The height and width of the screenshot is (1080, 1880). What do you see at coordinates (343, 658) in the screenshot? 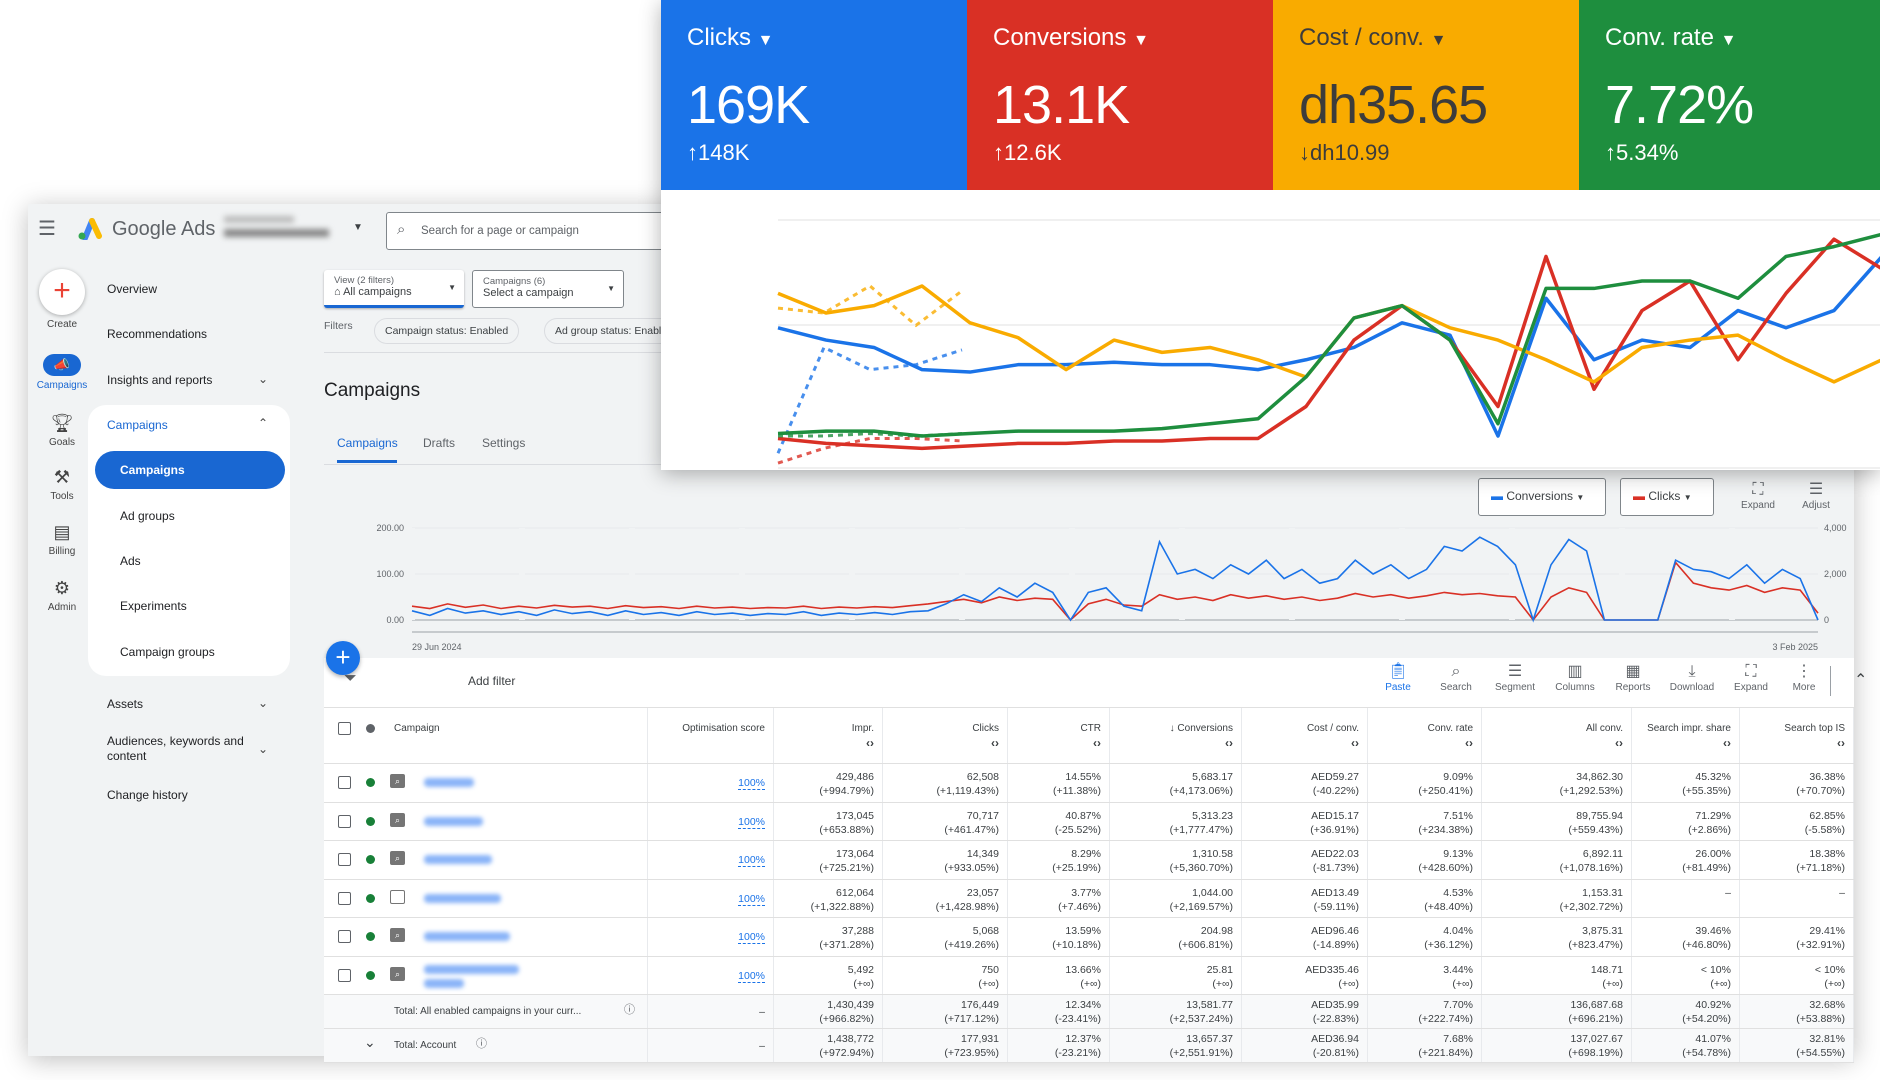
I see `add-fab-button: +` at bounding box center [343, 658].